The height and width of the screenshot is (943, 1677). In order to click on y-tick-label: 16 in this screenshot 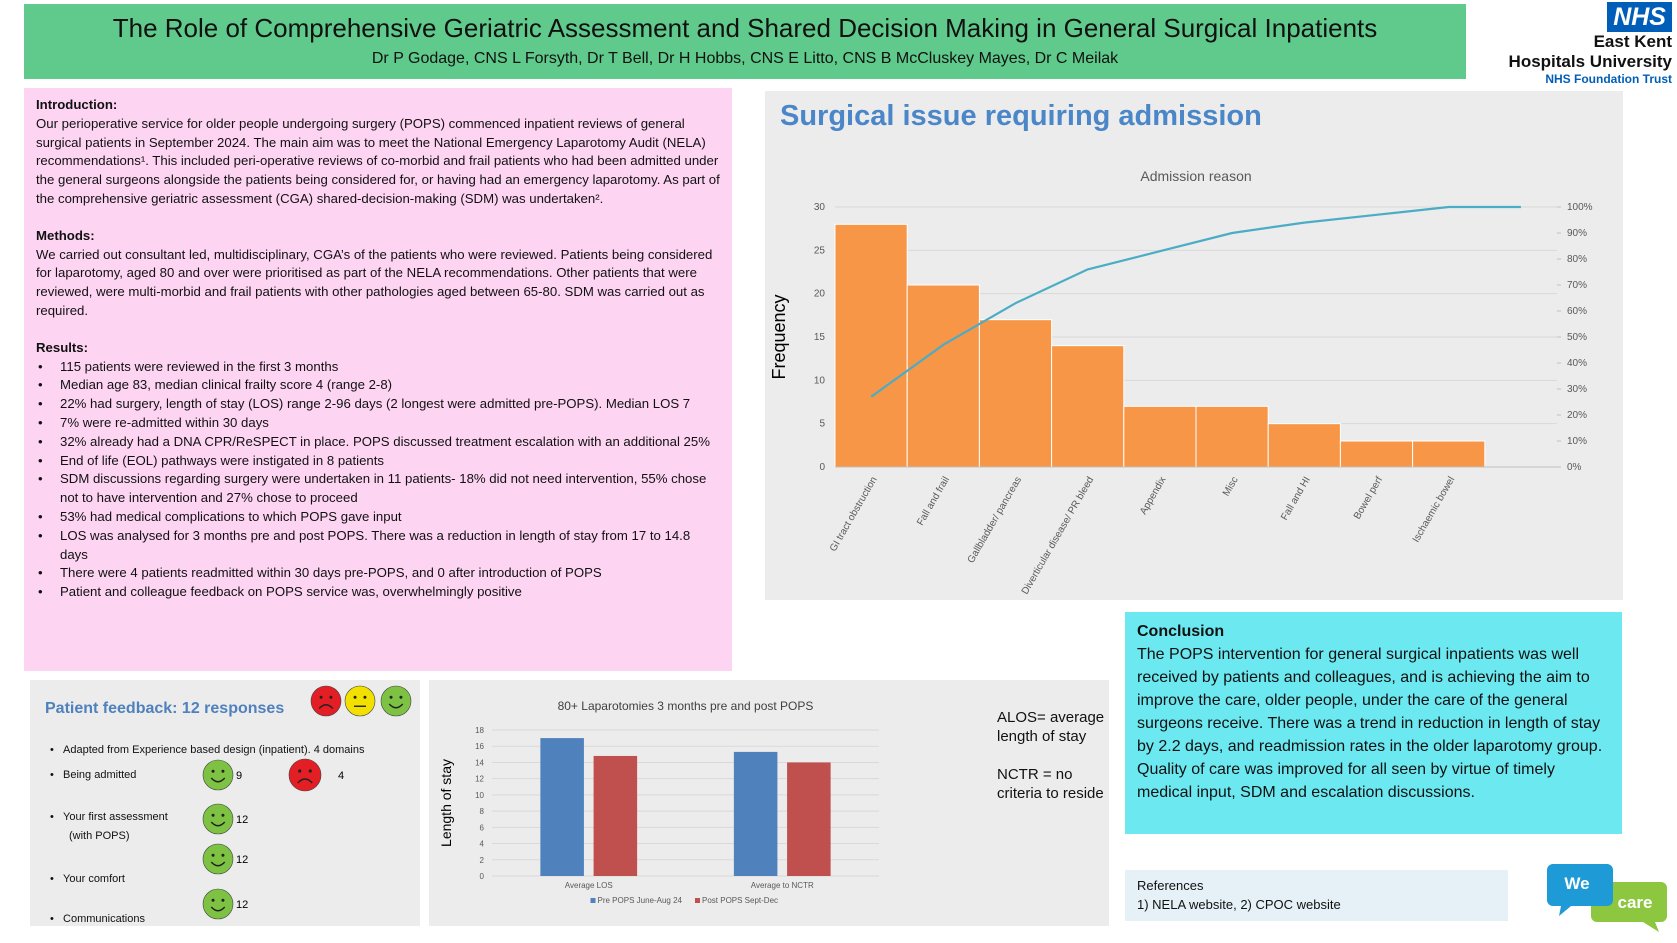, I will do `click(479, 746)`.